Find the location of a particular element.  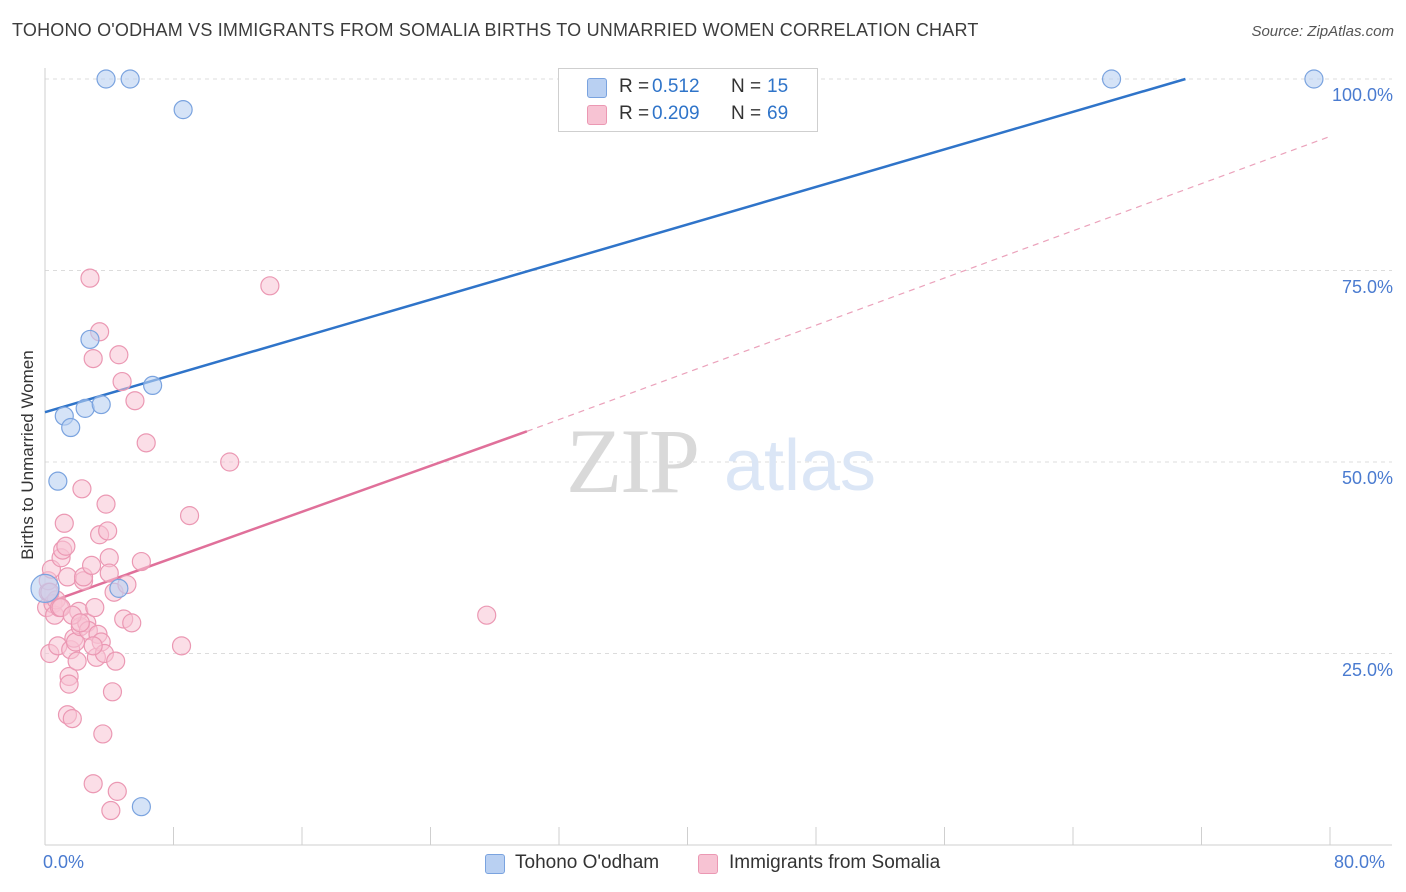

legend-swatch-blue is located at coordinates (597, 88).